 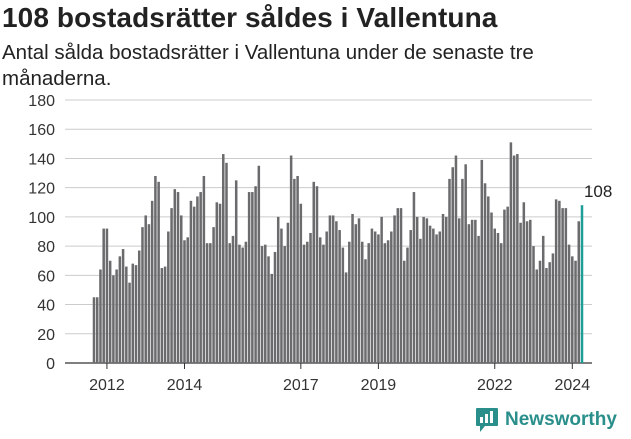 What do you see at coordinates (582, 284) in the screenshot?
I see `bar-latest` at bounding box center [582, 284].